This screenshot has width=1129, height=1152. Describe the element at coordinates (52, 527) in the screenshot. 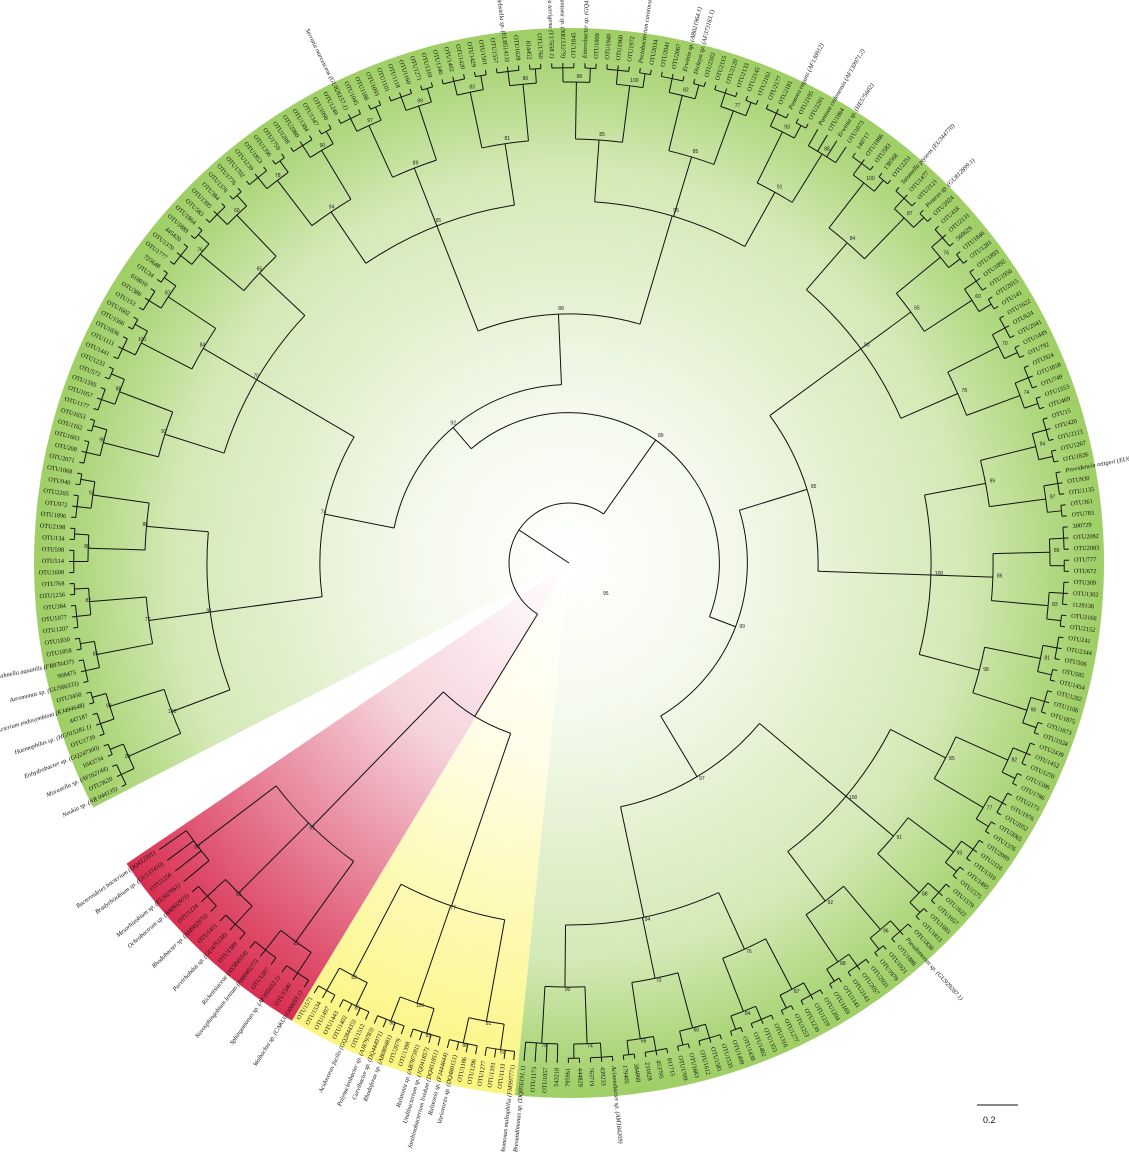

I see `leaf-label: OTU2198` at that location.